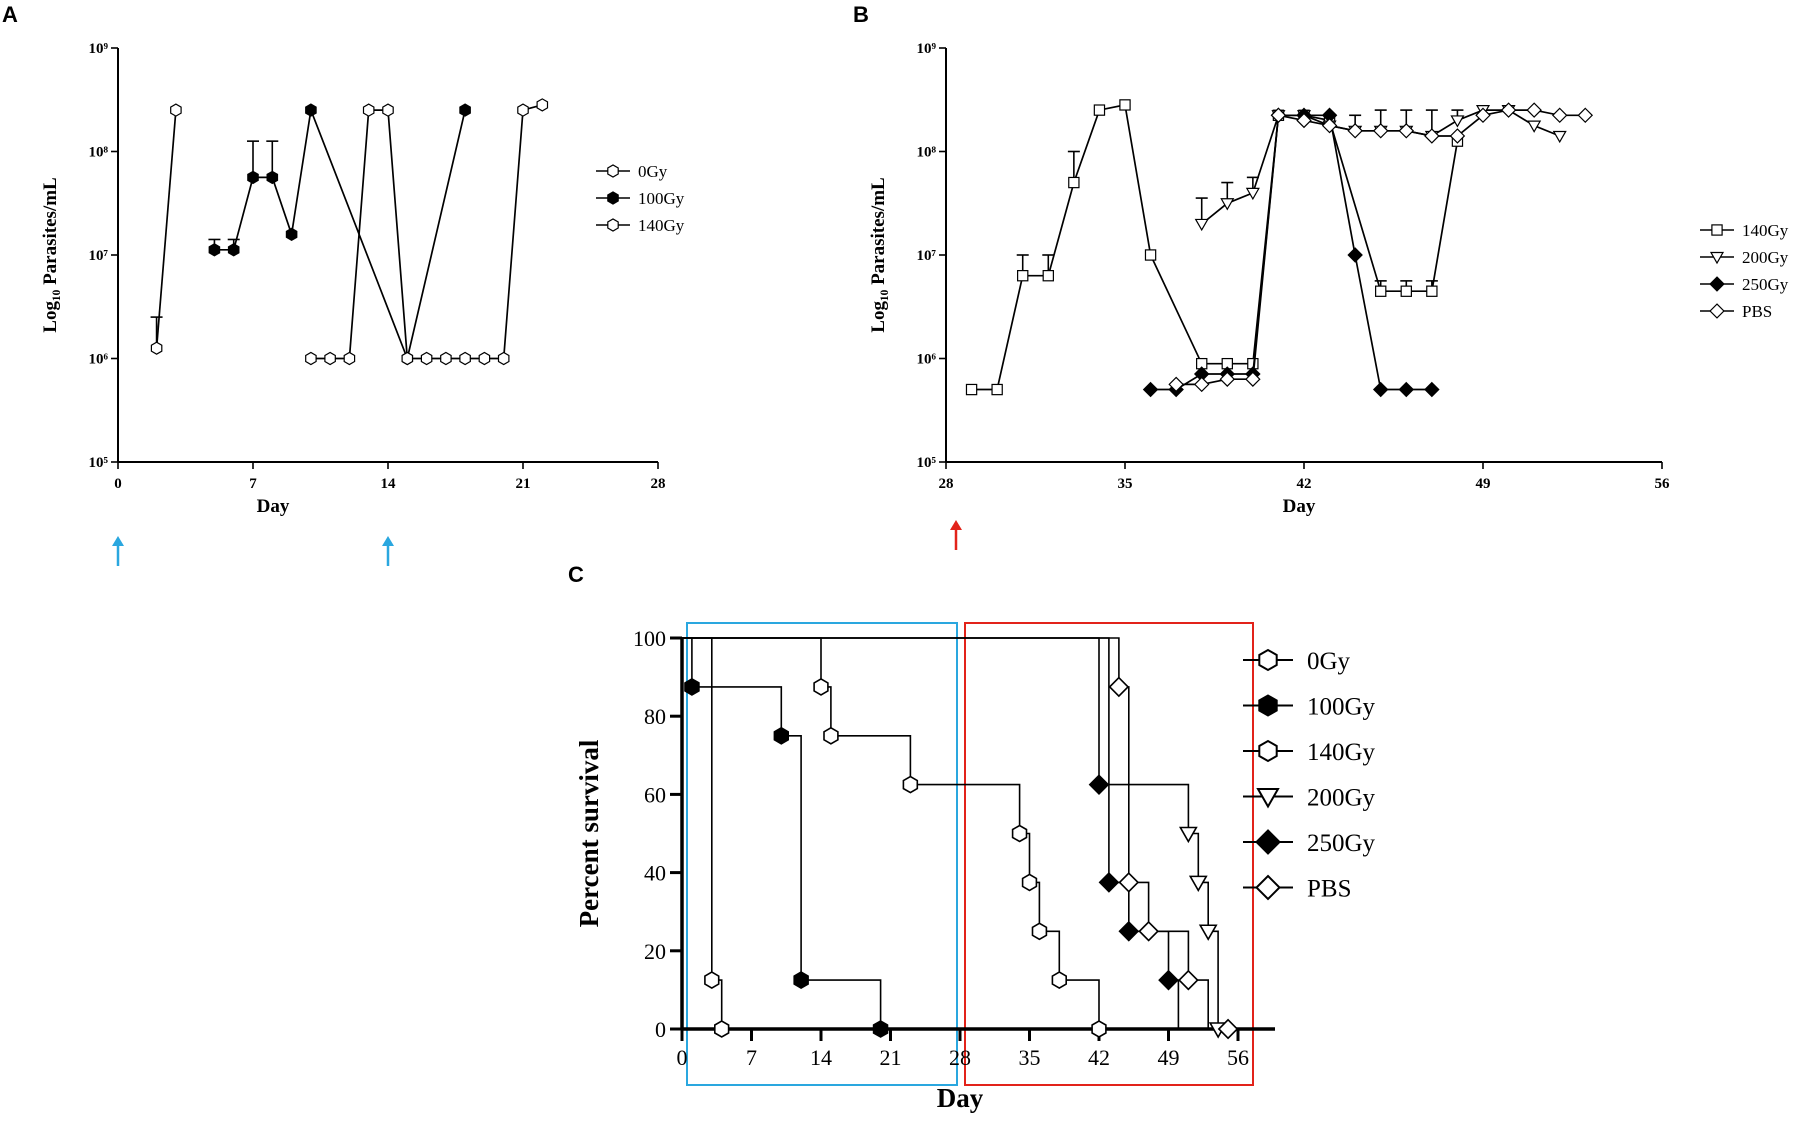 This screenshot has width=1793, height=1121. What do you see at coordinates (1736, 311) in the screenshot?
I see `legend-item: PBS` at bounding box center [1736, 311].